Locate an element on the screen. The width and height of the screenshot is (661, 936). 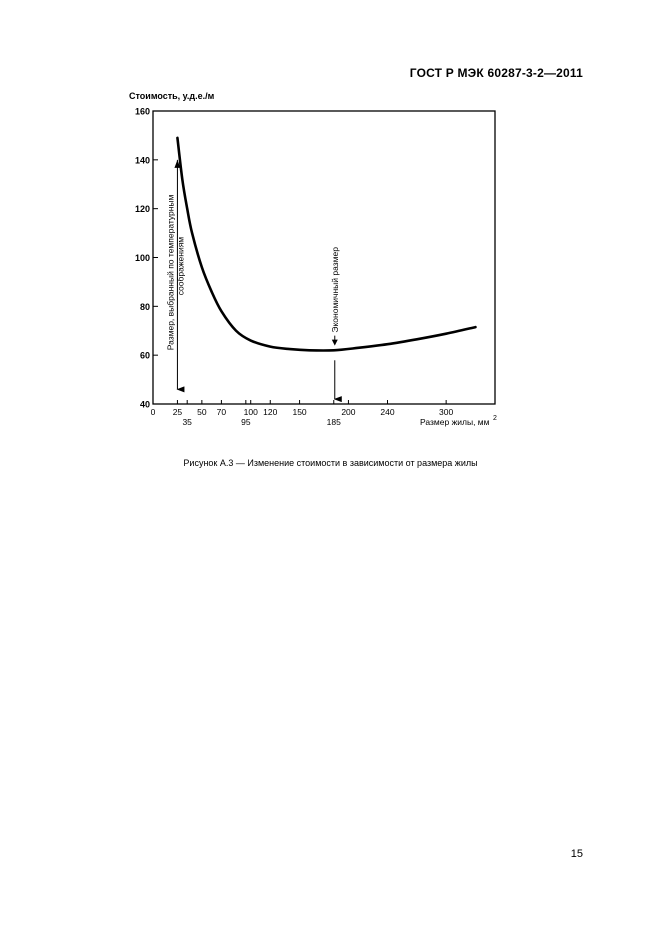
y-tick-label: 140 is located at coordinates (142, 160).